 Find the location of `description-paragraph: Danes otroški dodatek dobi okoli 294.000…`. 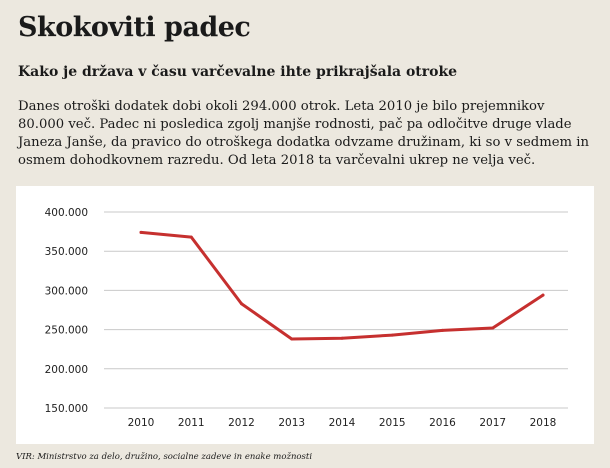

description-paragraph: Danes otroški dodatek dobi okoli 294.000… is located at coordinates (303, 133).